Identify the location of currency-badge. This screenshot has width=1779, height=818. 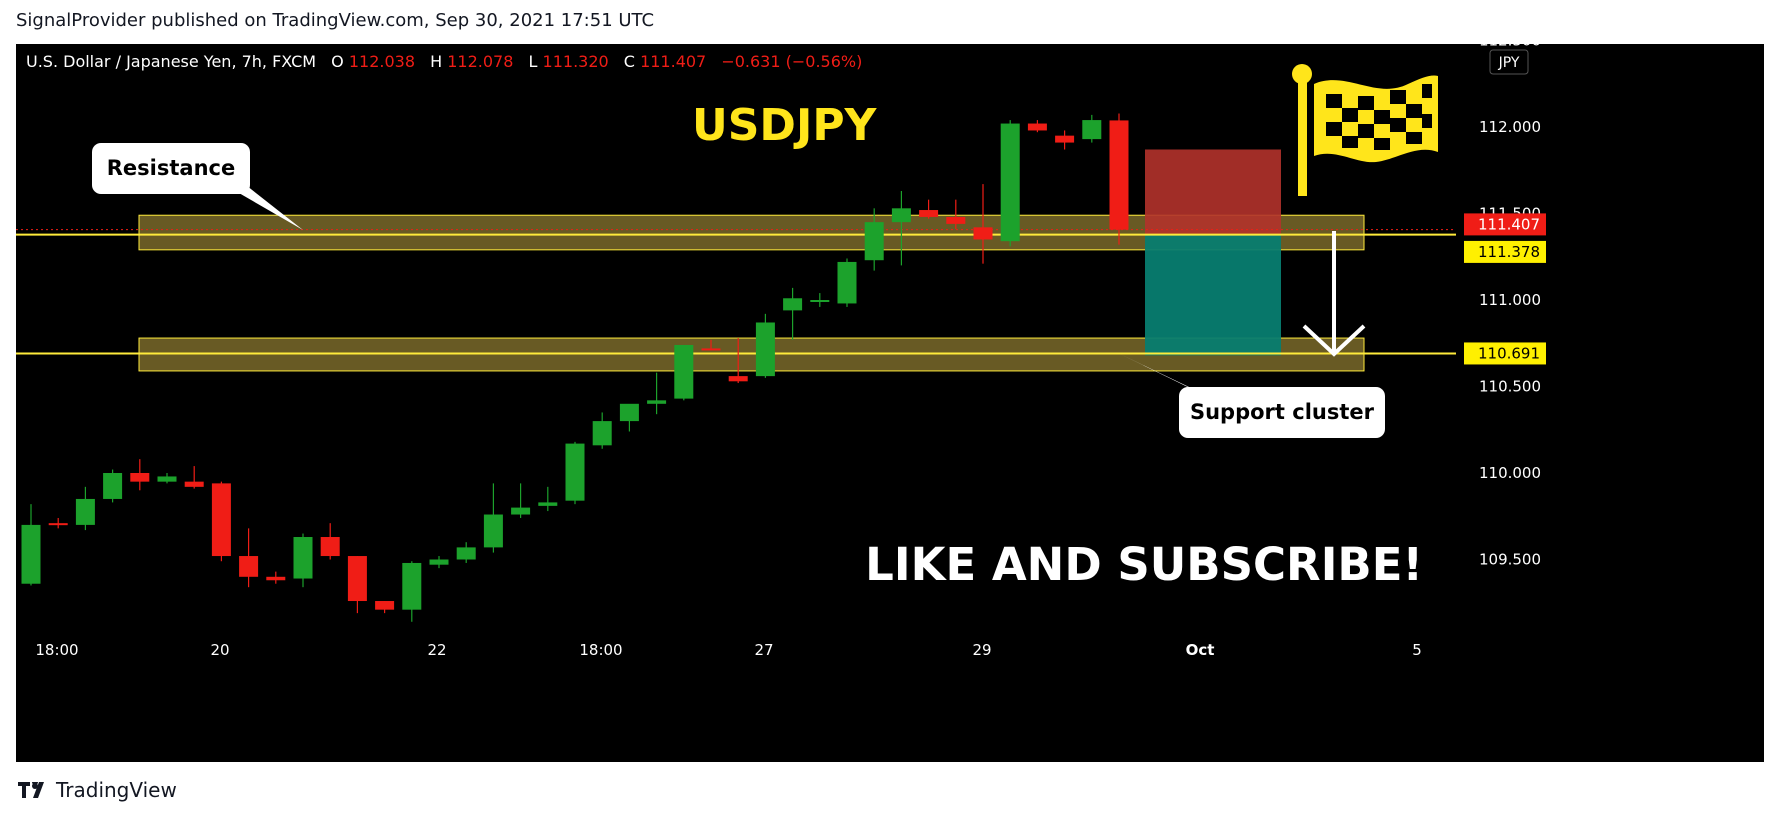
(1509, 62).